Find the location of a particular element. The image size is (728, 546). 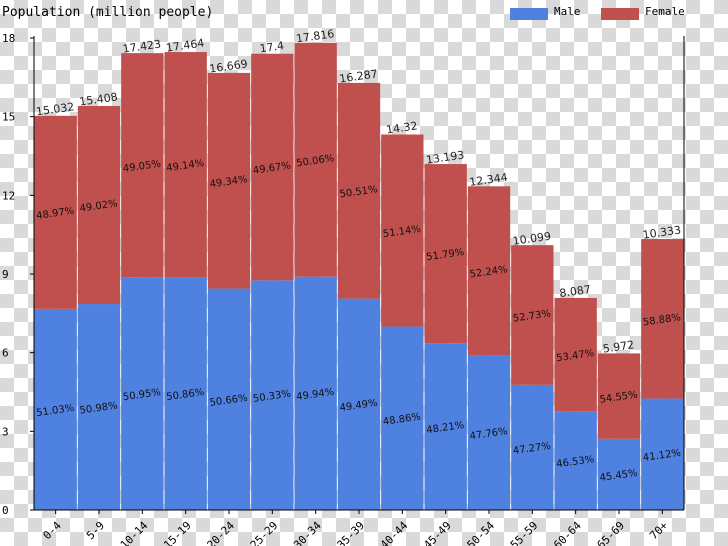

x-tick-label: 65-69 is located at coordinates (611, 532).